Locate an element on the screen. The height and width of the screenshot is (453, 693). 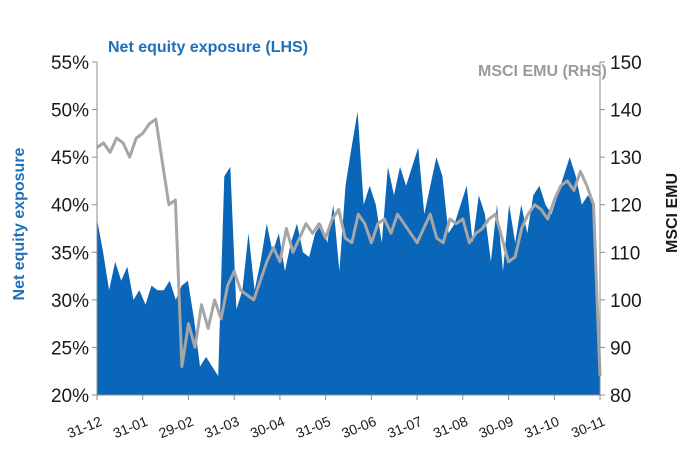
x-tick-label: 31-05 is located at coordinates (313, 427).